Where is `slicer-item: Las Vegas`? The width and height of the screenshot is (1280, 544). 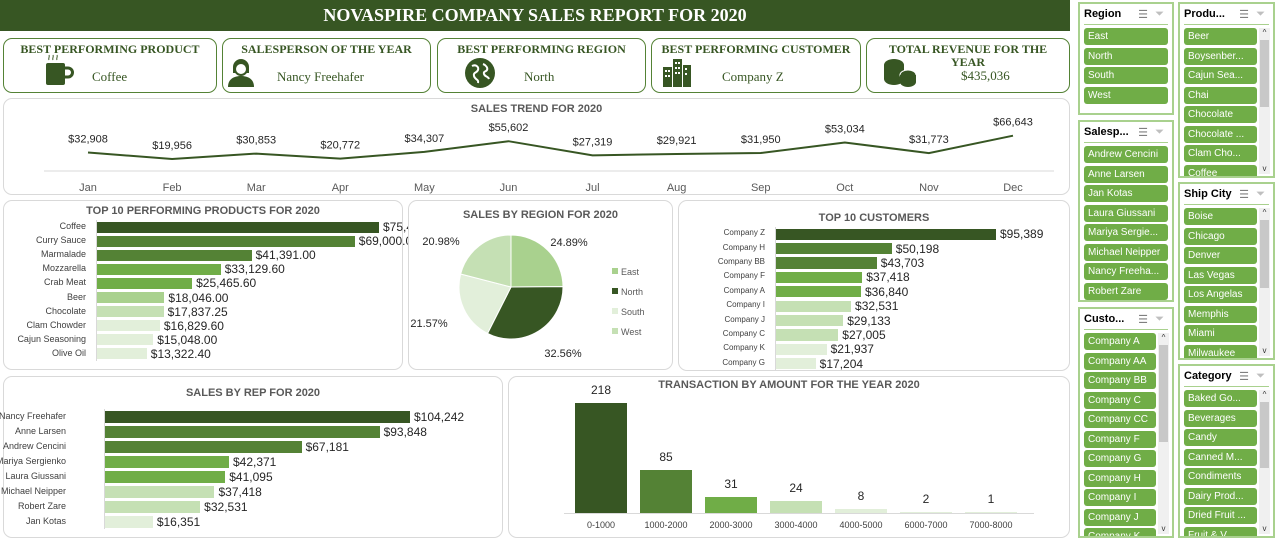
slicer-item: Las Vegas is located at coordinates (1220, 275).